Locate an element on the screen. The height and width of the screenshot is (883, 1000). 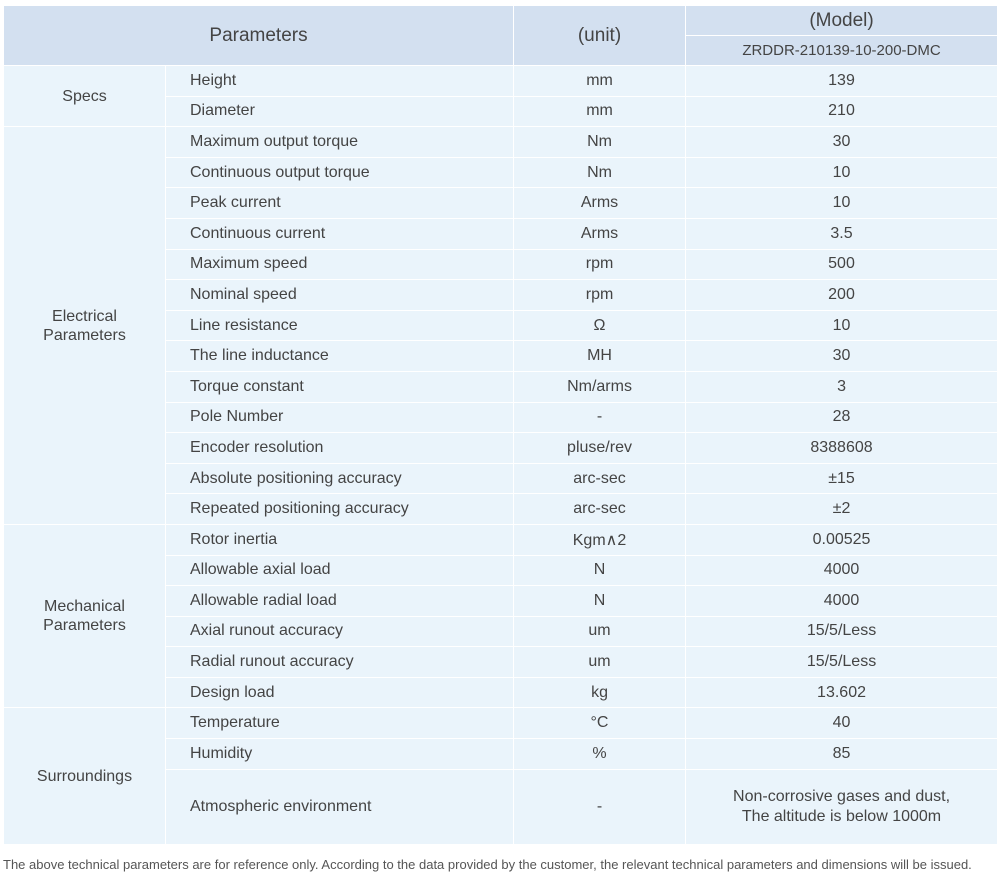
row: Humidity% 85 is located at coordinates (501, 754).